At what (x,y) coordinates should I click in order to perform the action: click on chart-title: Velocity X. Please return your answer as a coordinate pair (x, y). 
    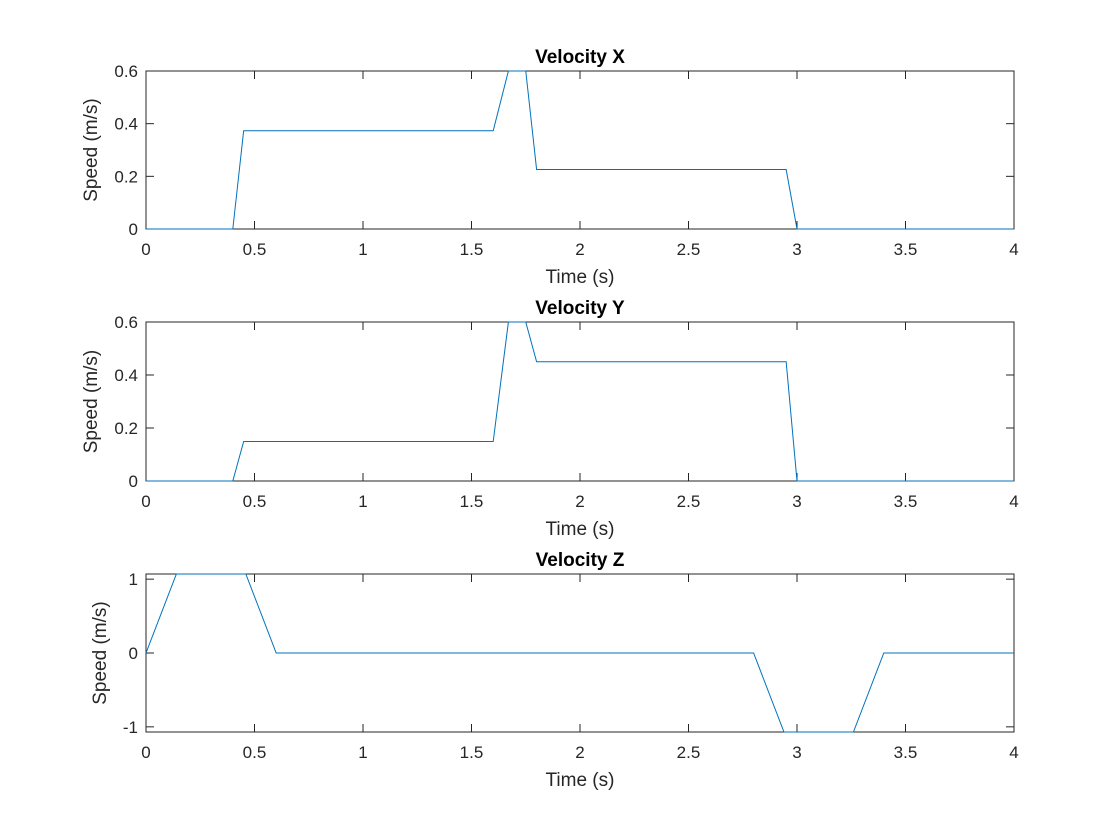
    Looking at the image, I should click on (580, 57).